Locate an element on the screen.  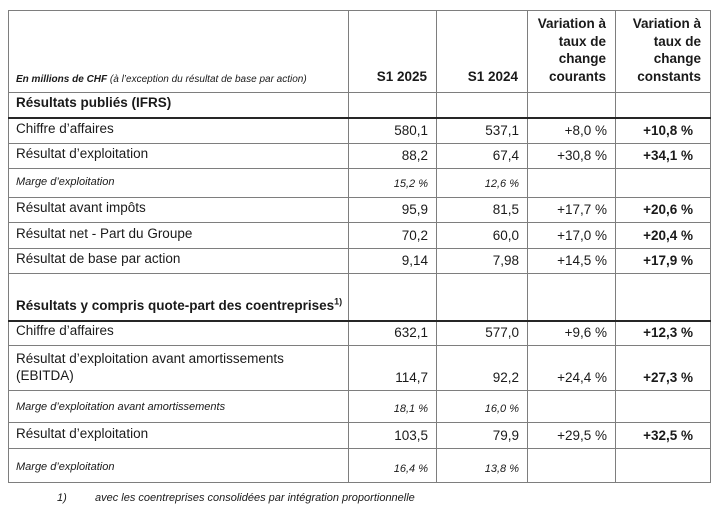
column-header-s1-2025: S1 2025 is located at coordinates (392, 51).